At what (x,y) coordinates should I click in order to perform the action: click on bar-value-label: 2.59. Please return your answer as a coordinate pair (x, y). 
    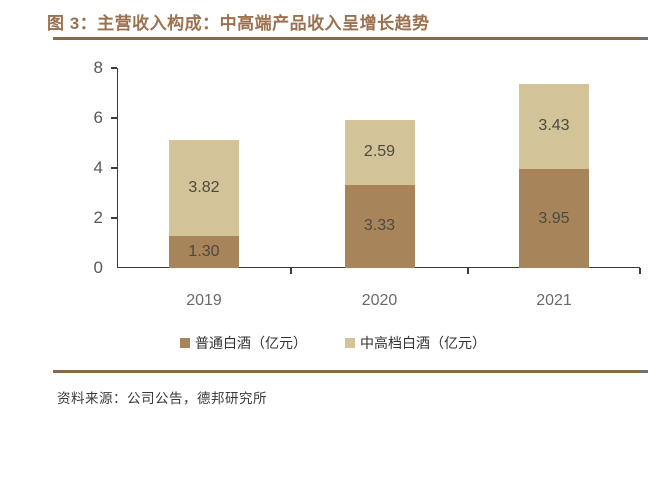
    Looking at the image, I should click on (379, 152).